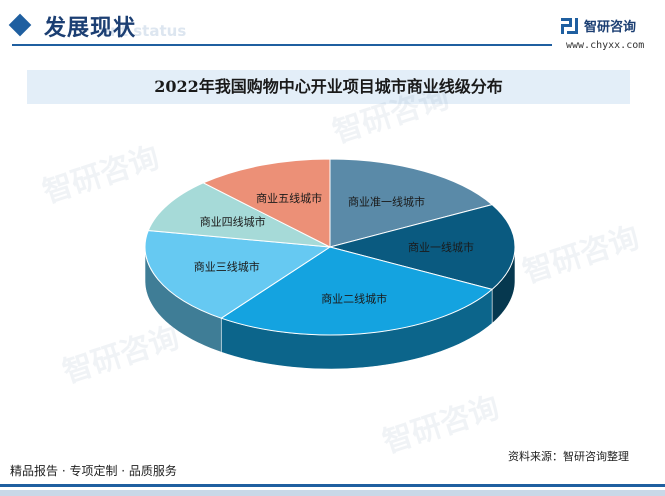  I want to click on brand-url: www.chyxx.com, so click(605, 45).